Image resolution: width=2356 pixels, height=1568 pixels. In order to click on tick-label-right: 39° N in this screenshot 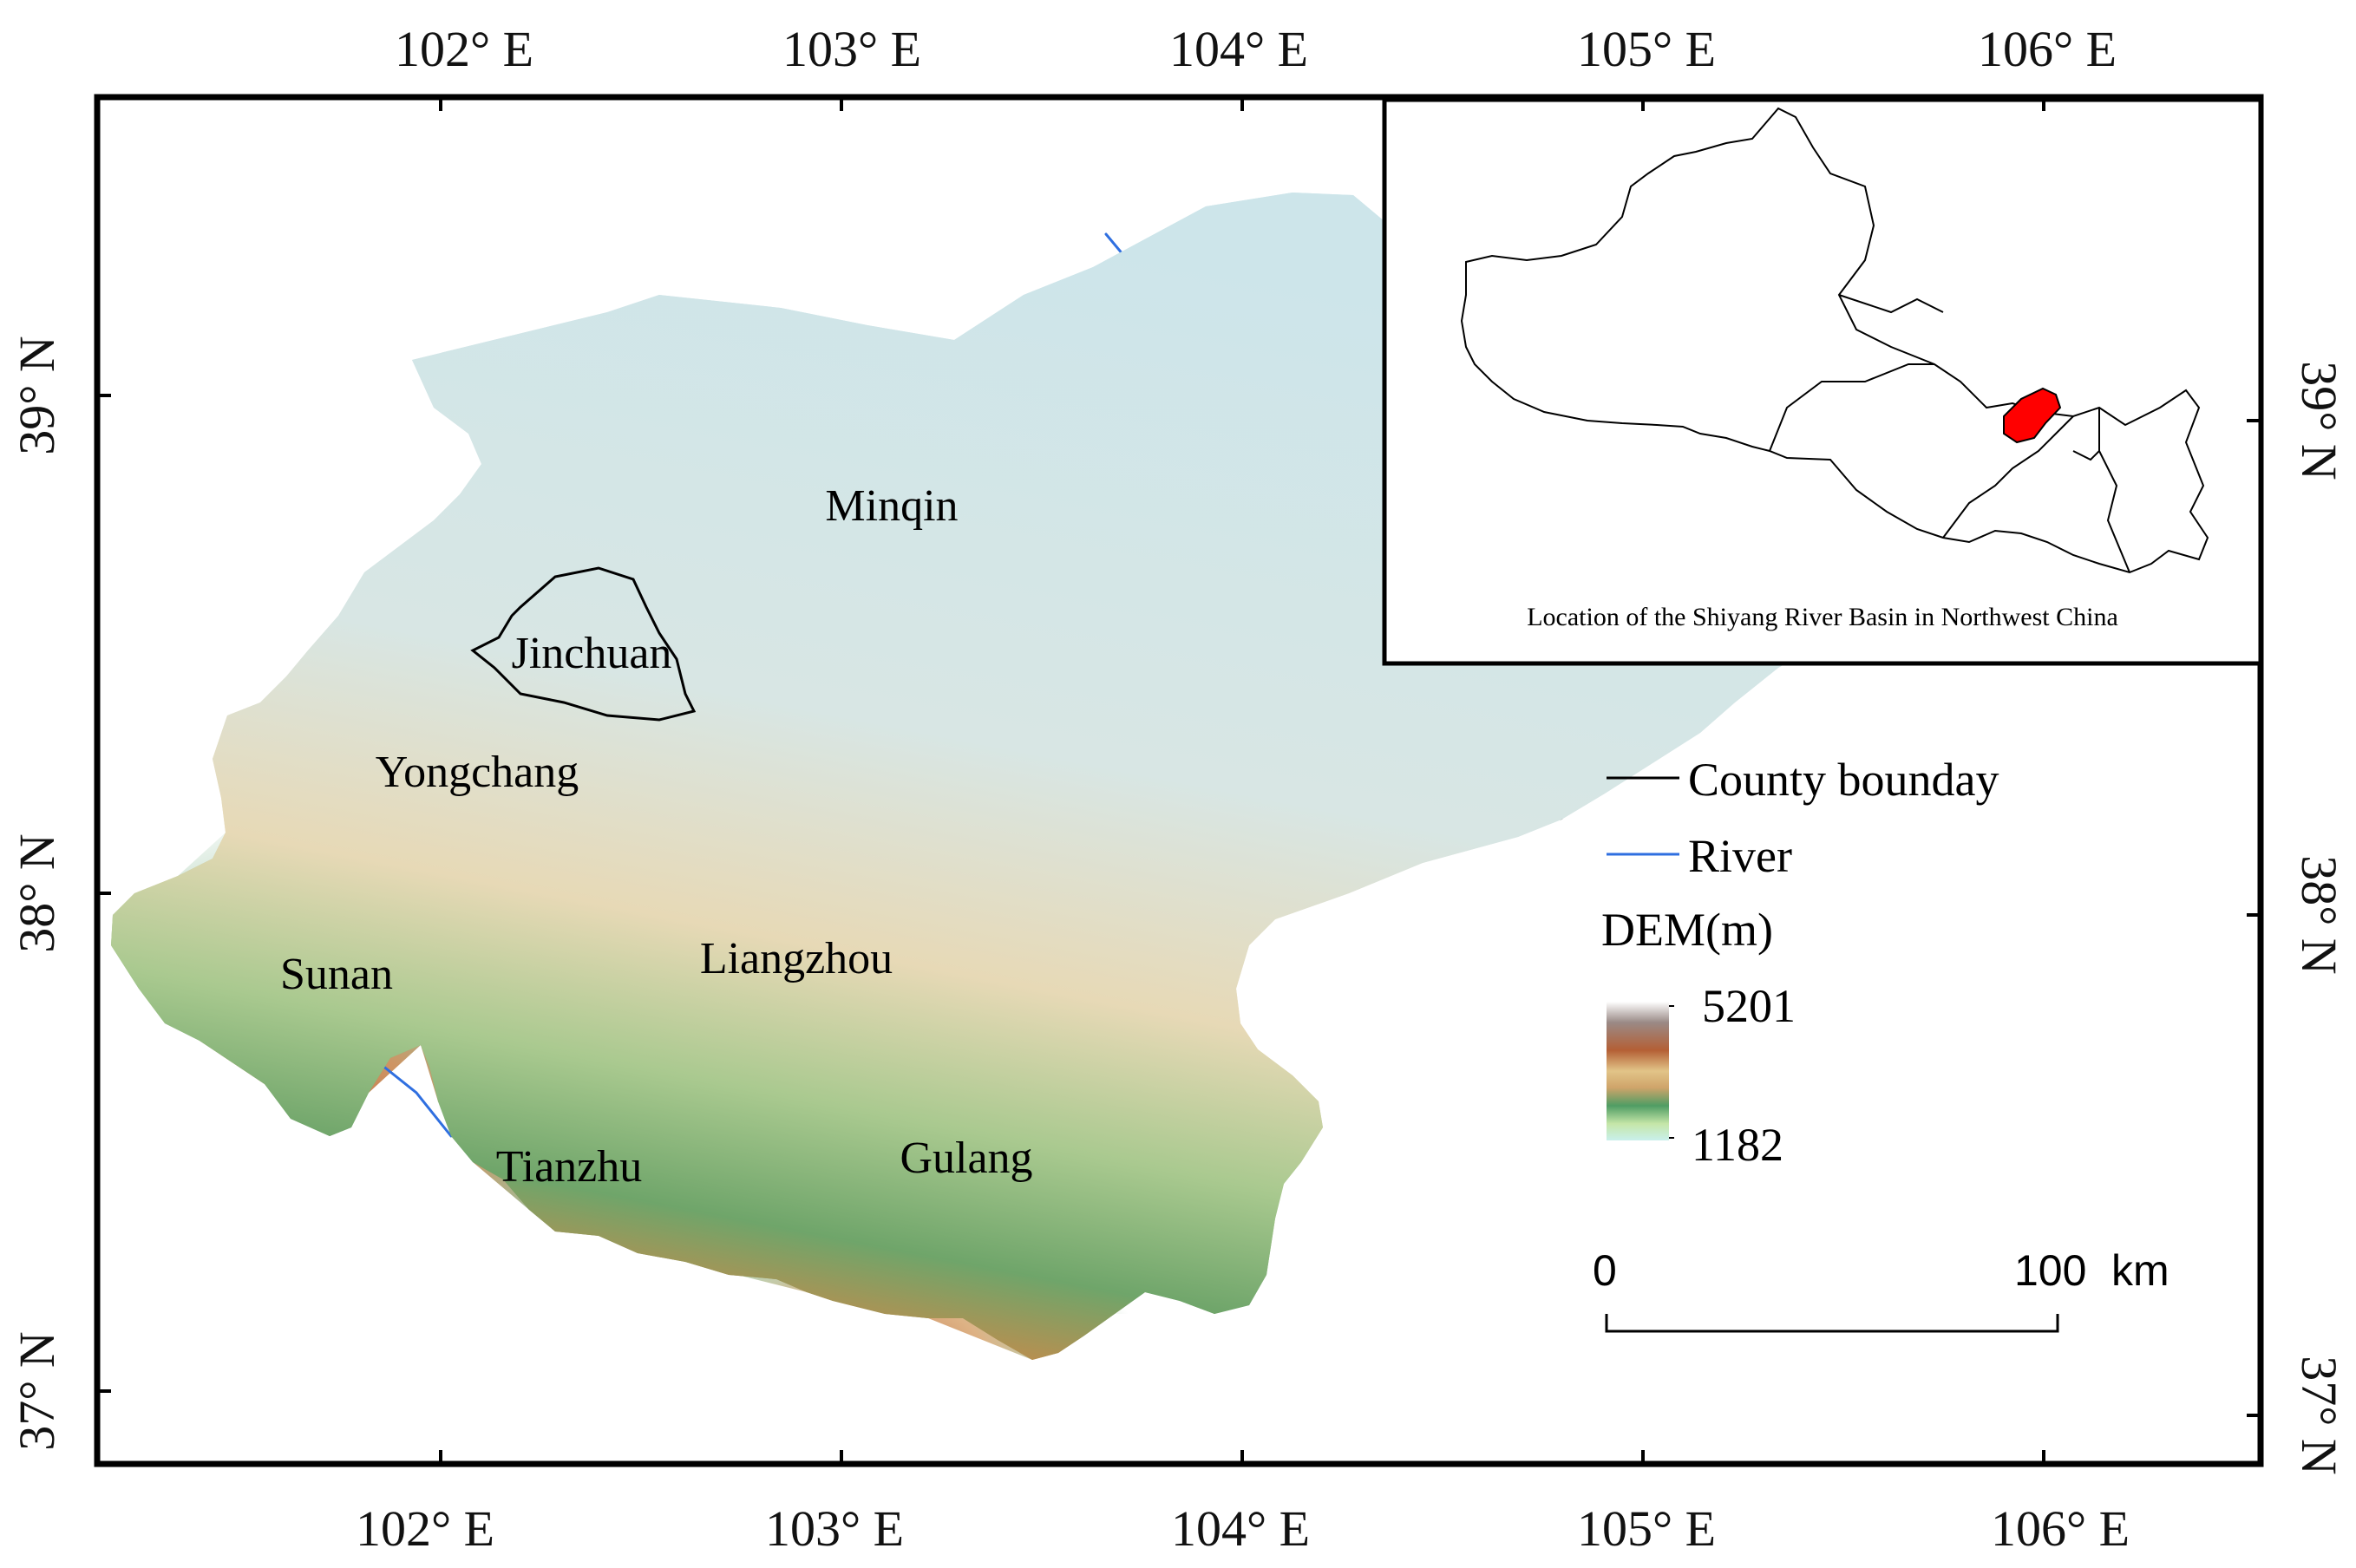, I will do `click(2319, 421)`.